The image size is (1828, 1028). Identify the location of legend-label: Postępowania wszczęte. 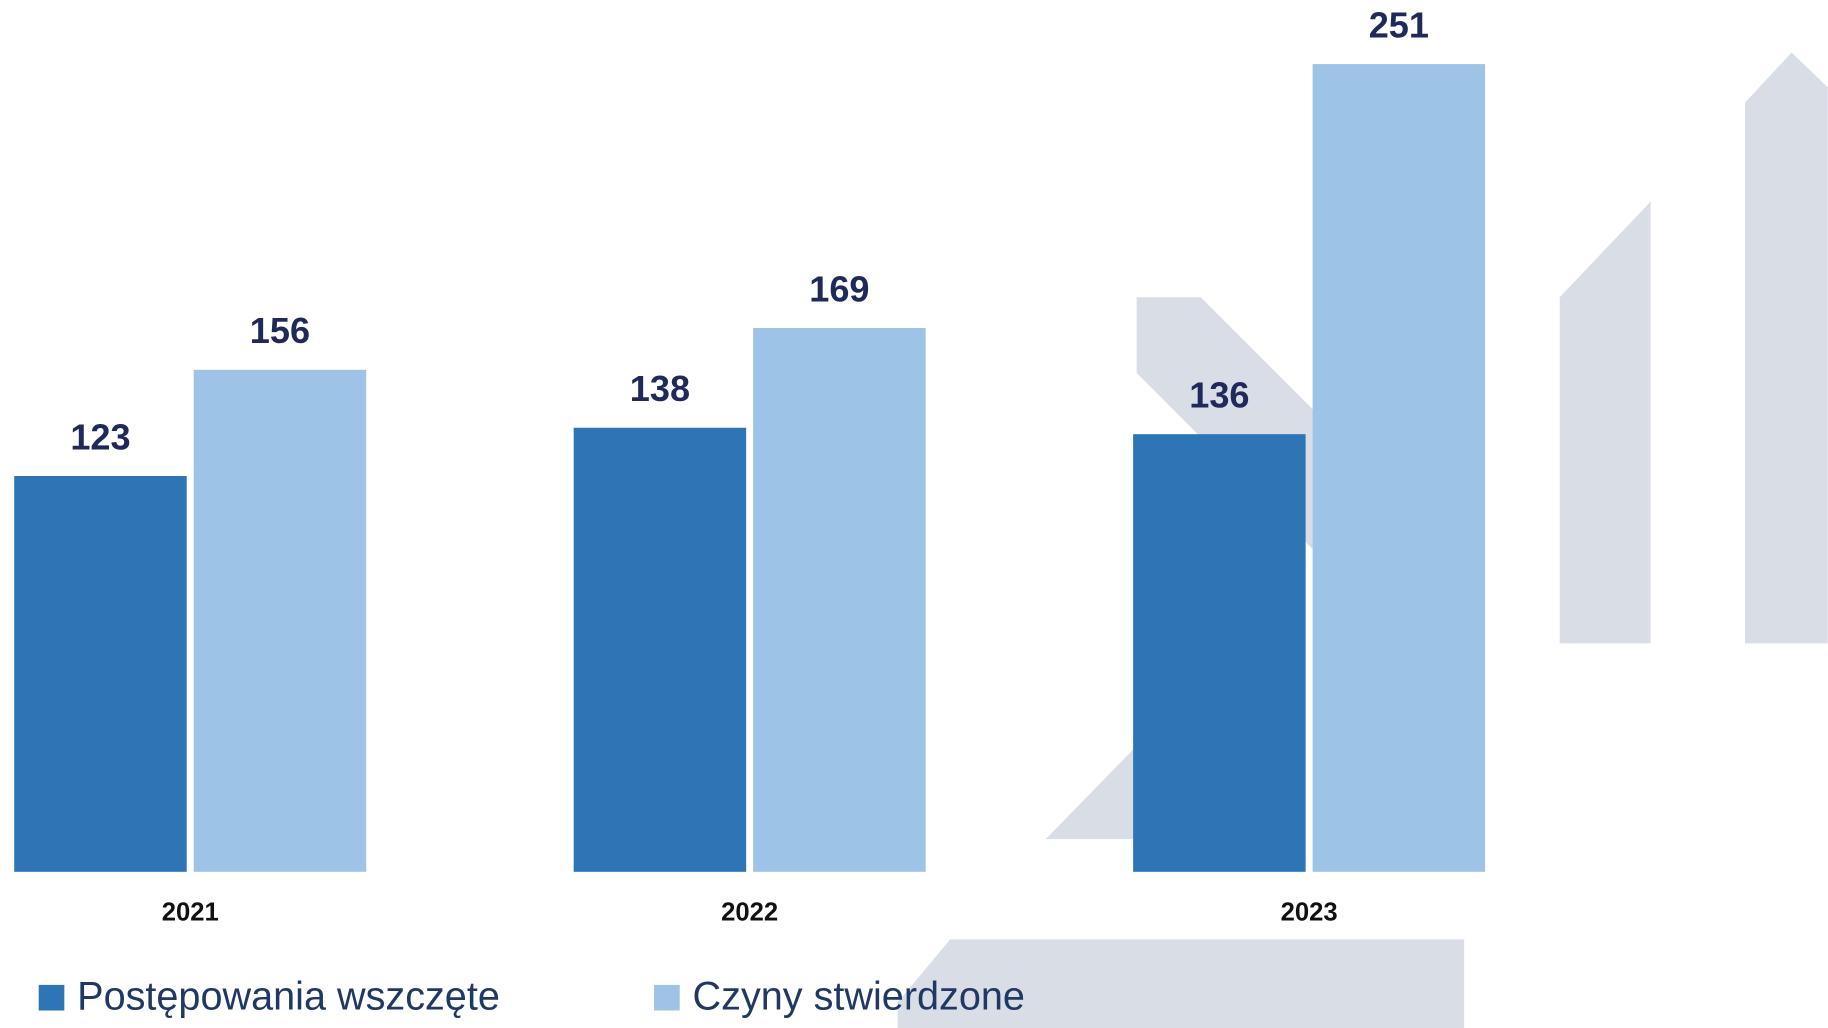
(288, 996).